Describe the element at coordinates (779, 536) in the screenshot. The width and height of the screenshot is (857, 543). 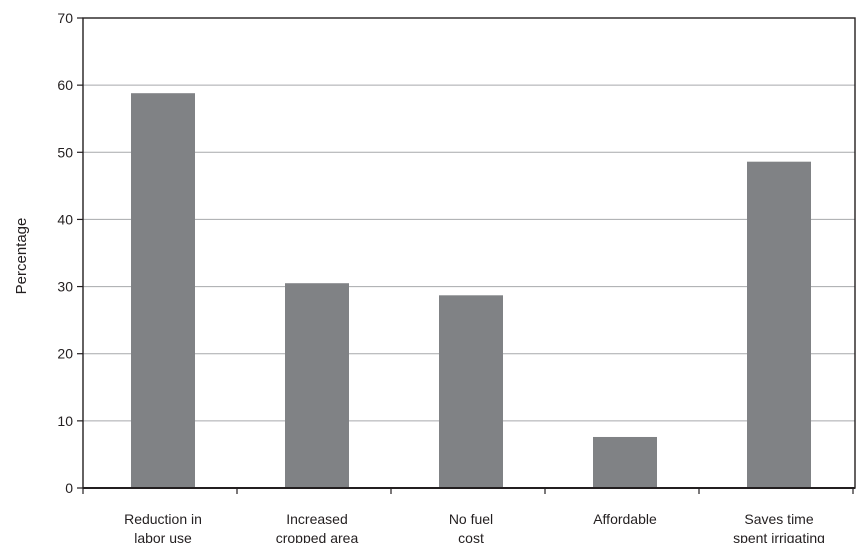
I see `x-category-label-line: spent irrigating` at that location.